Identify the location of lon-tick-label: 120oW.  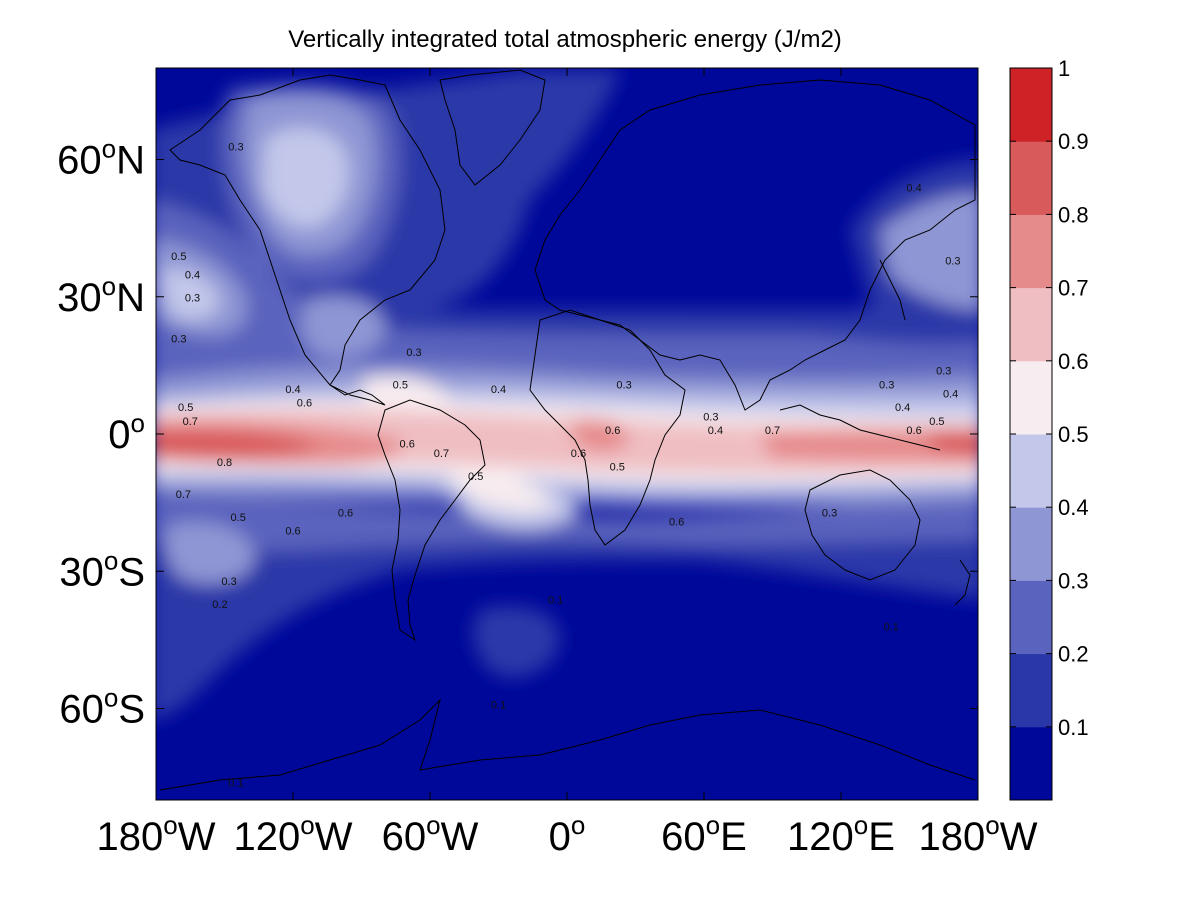
(293, 834).